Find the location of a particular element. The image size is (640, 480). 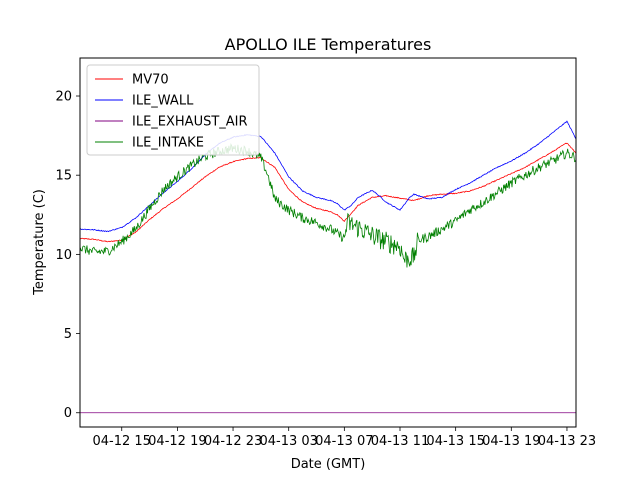

x-tick-label: 04-13 15 is located at coordinates (455, 441).